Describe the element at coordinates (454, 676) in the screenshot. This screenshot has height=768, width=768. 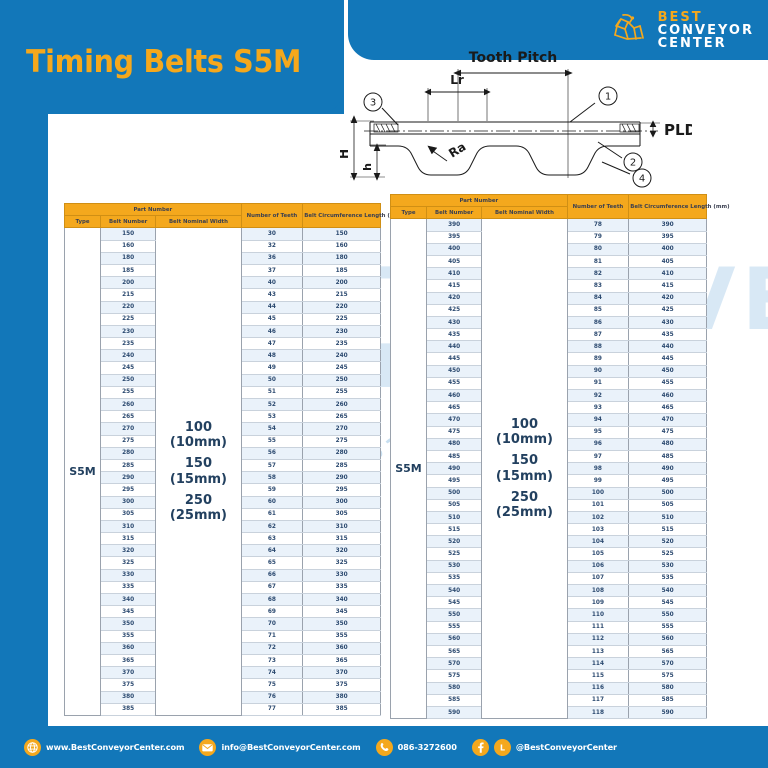
I see `cell-belt-number: 575` at that location.